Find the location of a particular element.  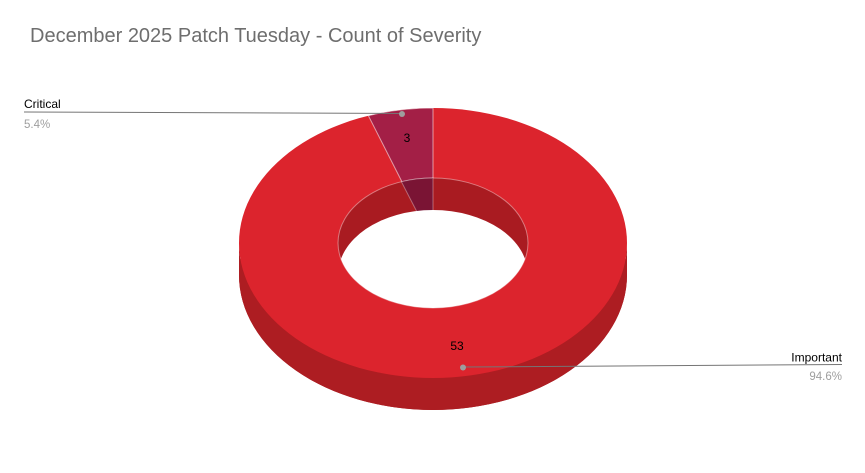

important-callout: Important 94.6% is located at coordinates (651, 367).